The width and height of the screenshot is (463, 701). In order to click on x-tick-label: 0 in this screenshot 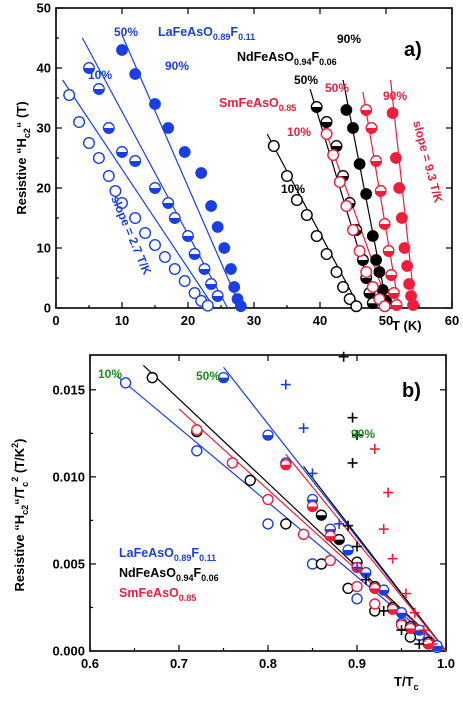, I will do `click(55, 320)`.